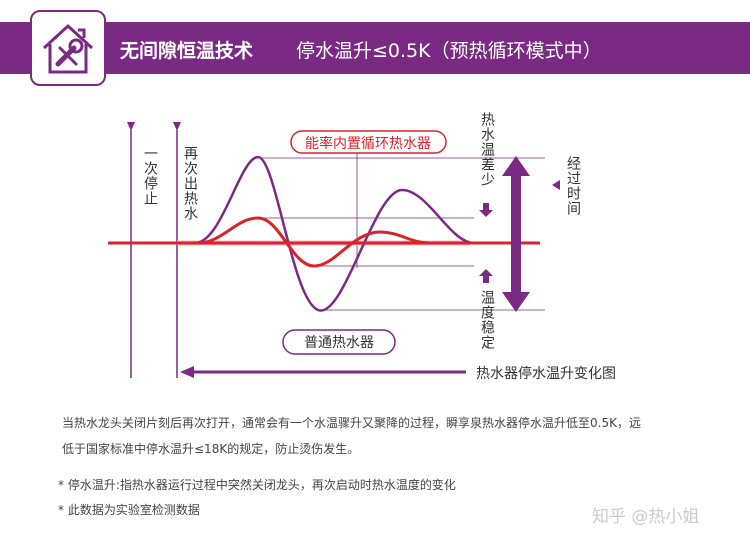 This screenshot has width=750, height=548. What do you see at coordinates (486, 272) in the screenshot?
I see `small-arrow-up-icon` at bounding box center [486, 272].